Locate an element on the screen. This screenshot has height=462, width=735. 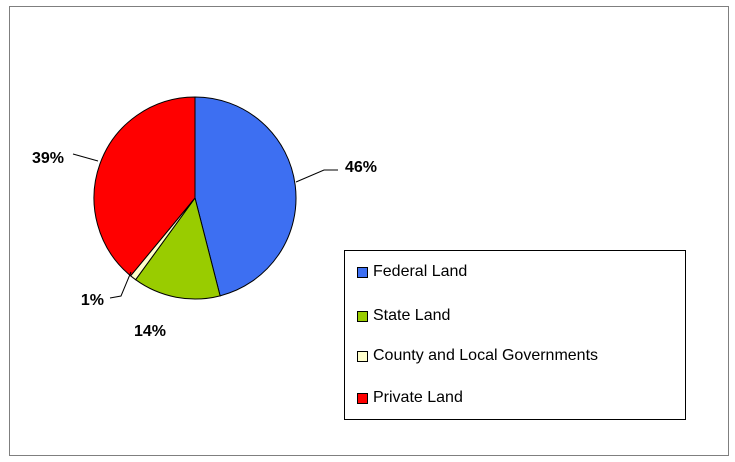
legend-label-federal-land: Federal Land is located at coordinates (420, 271).